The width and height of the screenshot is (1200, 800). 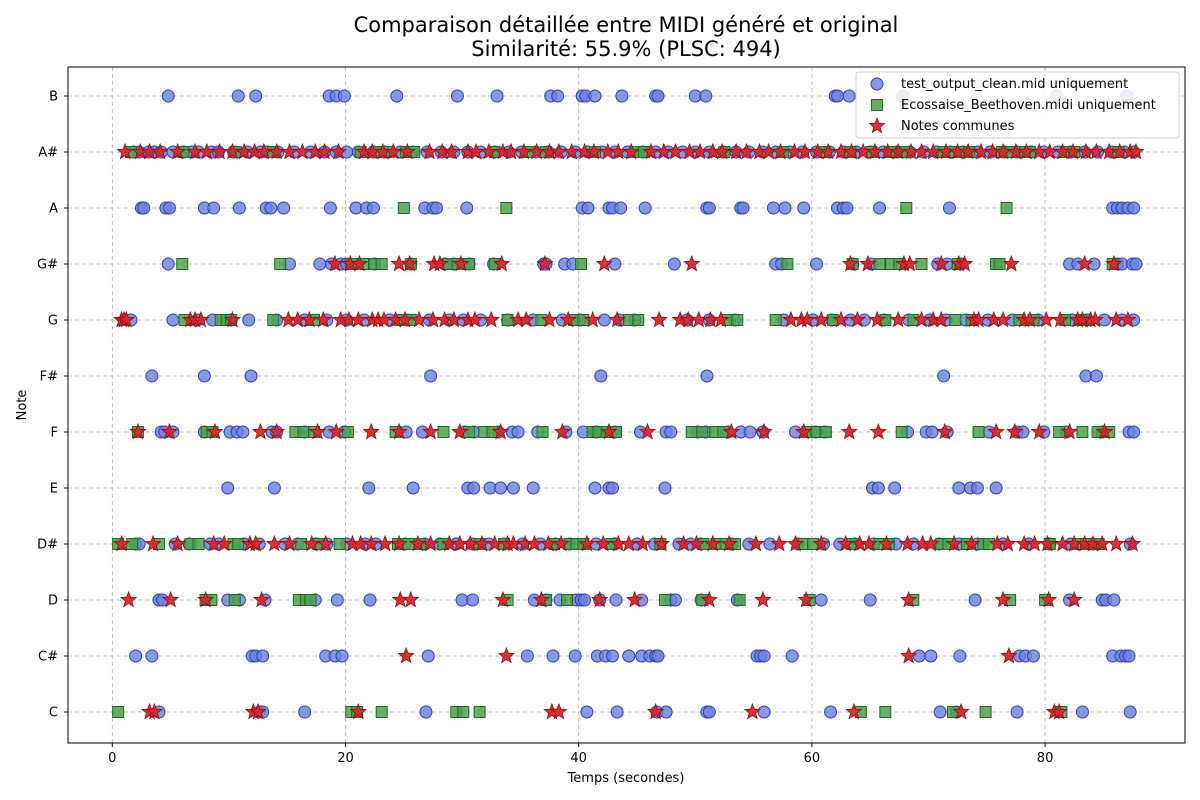 What do you see at coordinates (49, 377) in the screenshot?
I see `y-tick-label-f-sharp: F#` at bounding box center [49, 377].